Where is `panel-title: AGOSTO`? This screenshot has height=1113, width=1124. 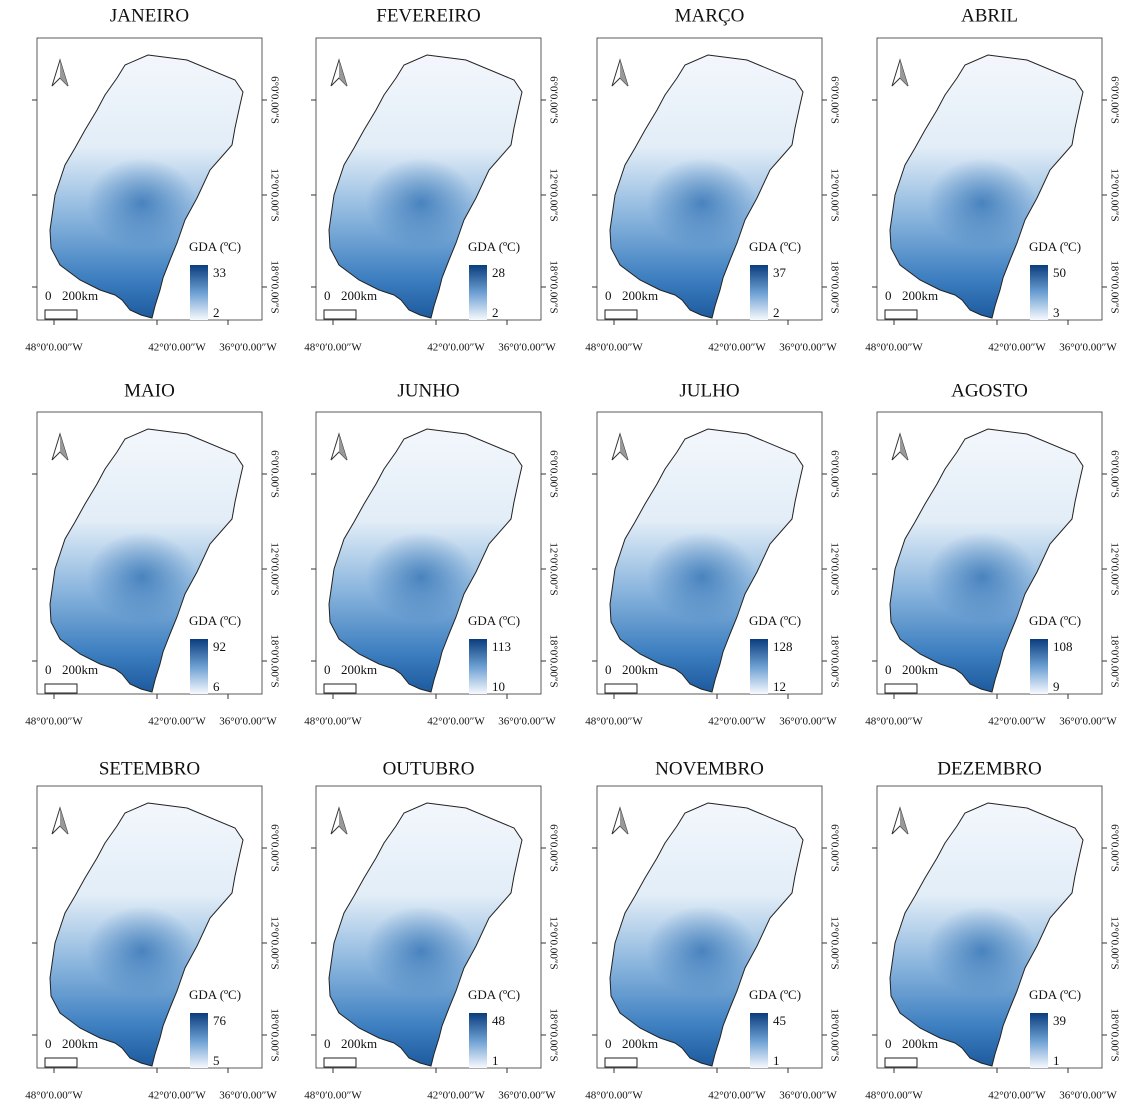 panel-title: AGOSTO is located at coordinates (989, 390).